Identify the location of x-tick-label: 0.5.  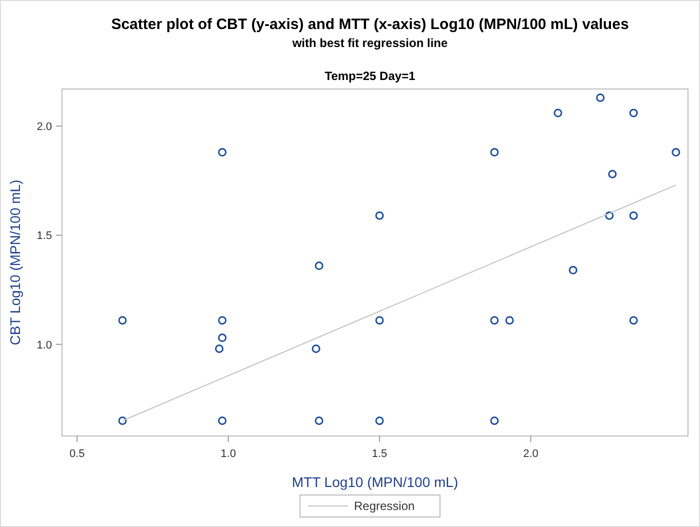
(77, 454).